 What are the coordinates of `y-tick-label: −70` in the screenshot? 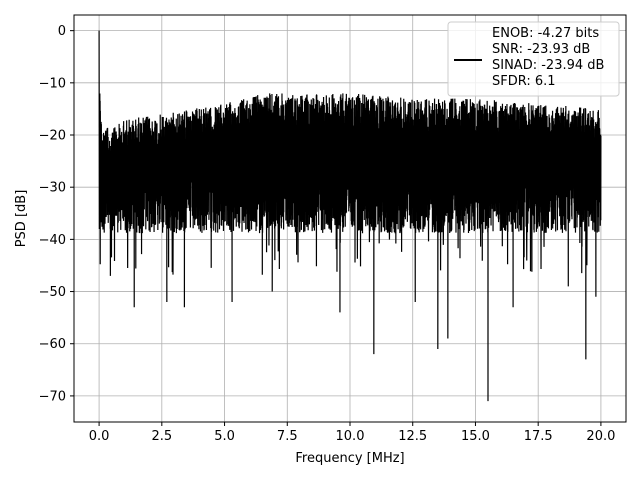 It's located at (52, 396).